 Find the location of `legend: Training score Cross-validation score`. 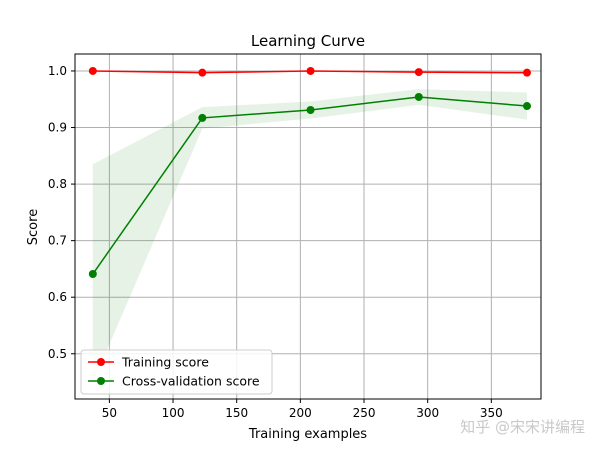

legend: Training score Cross-validation score is located at coordinates (176, 372).